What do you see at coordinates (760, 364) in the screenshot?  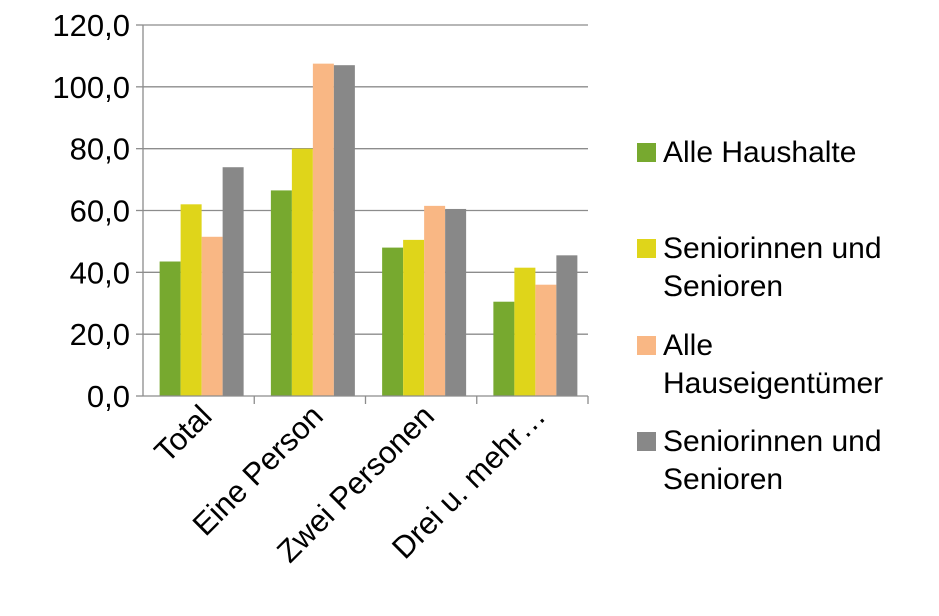 I see `legend-entry: Alle Hauseigentümer` at bounding box center [760, 364].